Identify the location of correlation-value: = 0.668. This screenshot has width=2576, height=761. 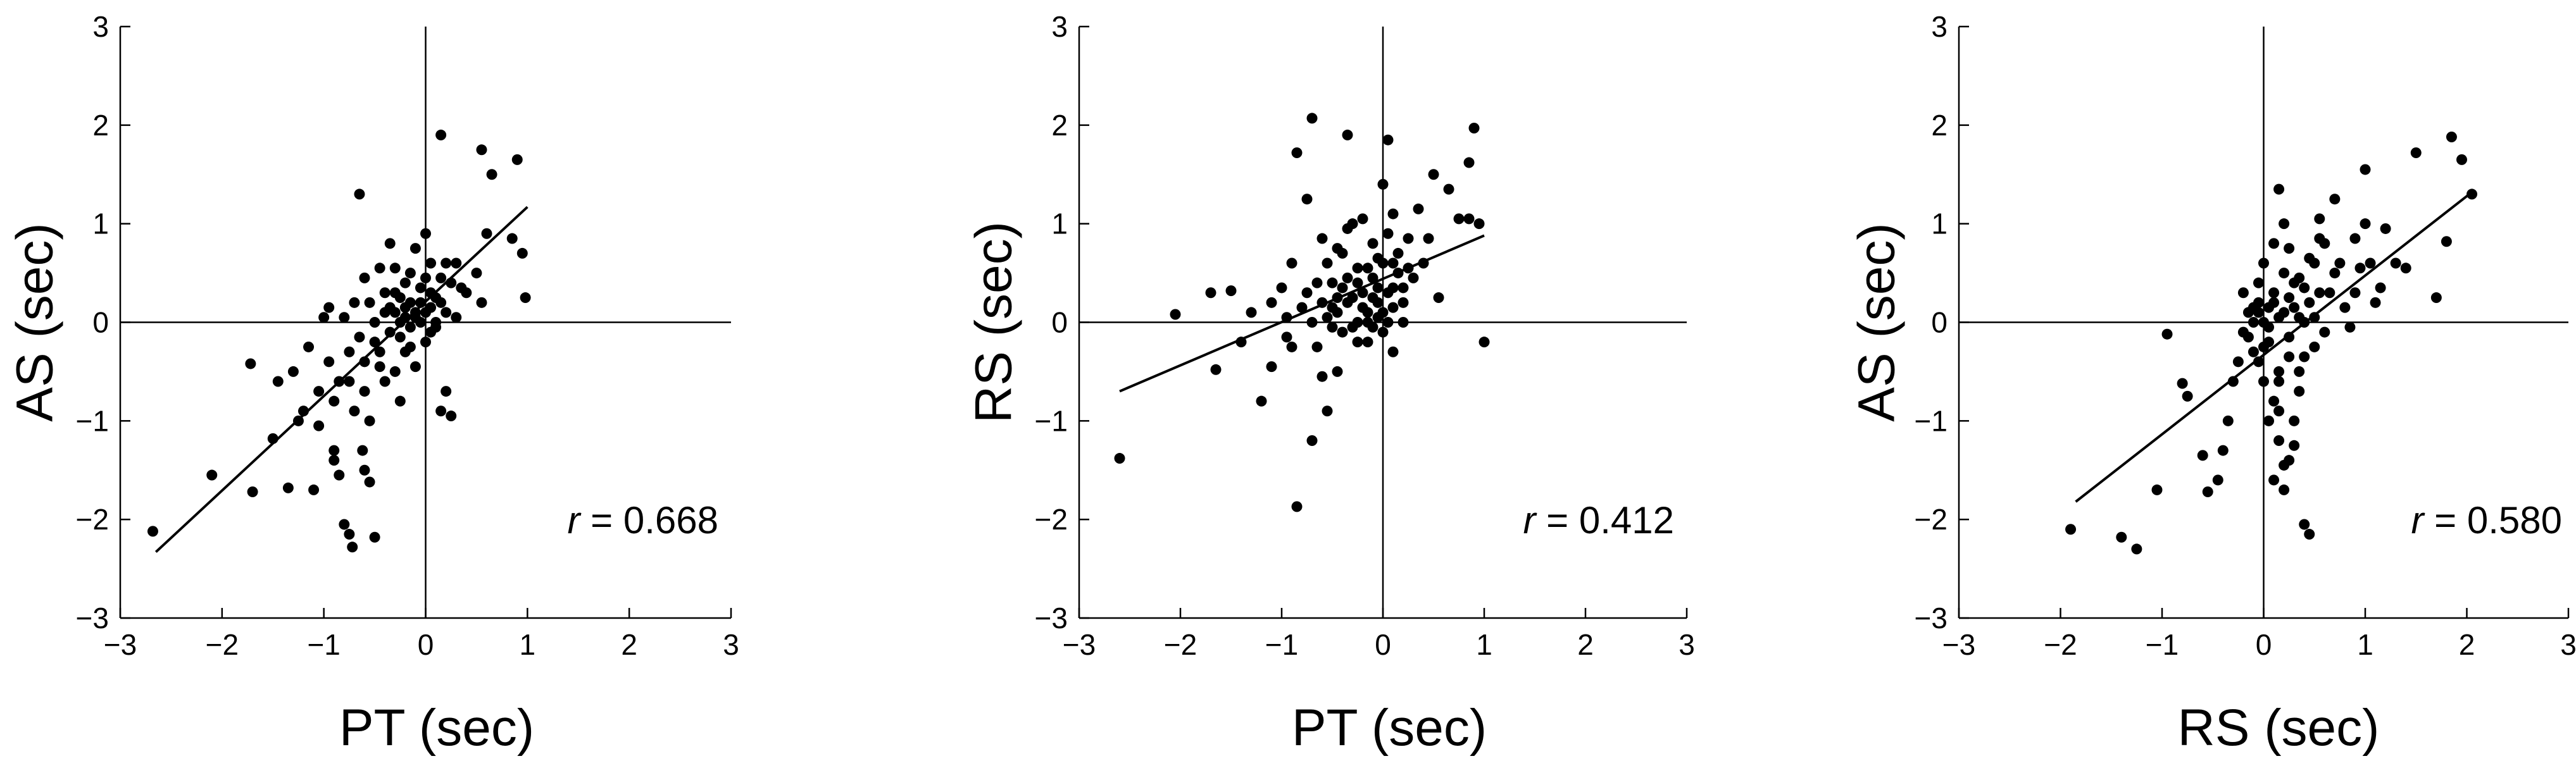
(649, 520).